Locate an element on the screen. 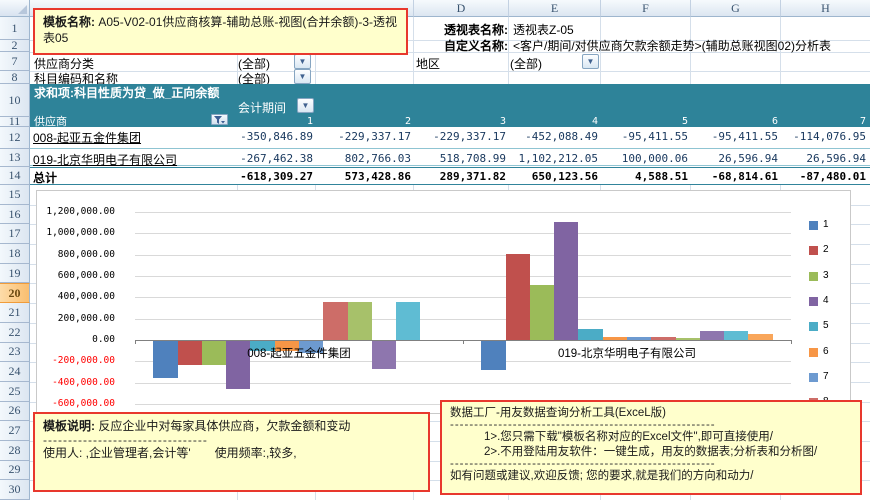  column-header-F: F is located at coordinates (645, 8).